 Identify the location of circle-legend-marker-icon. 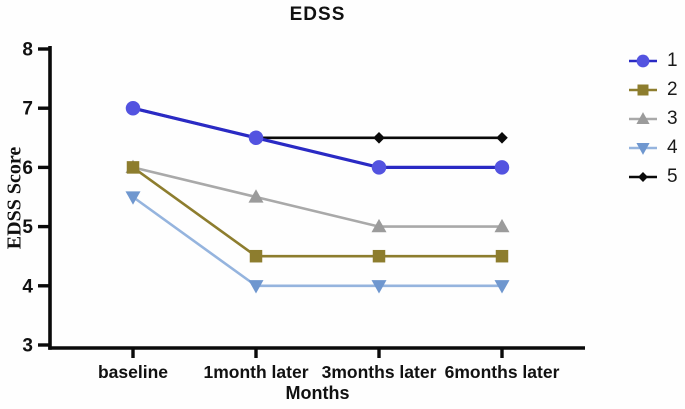
(643, 60).